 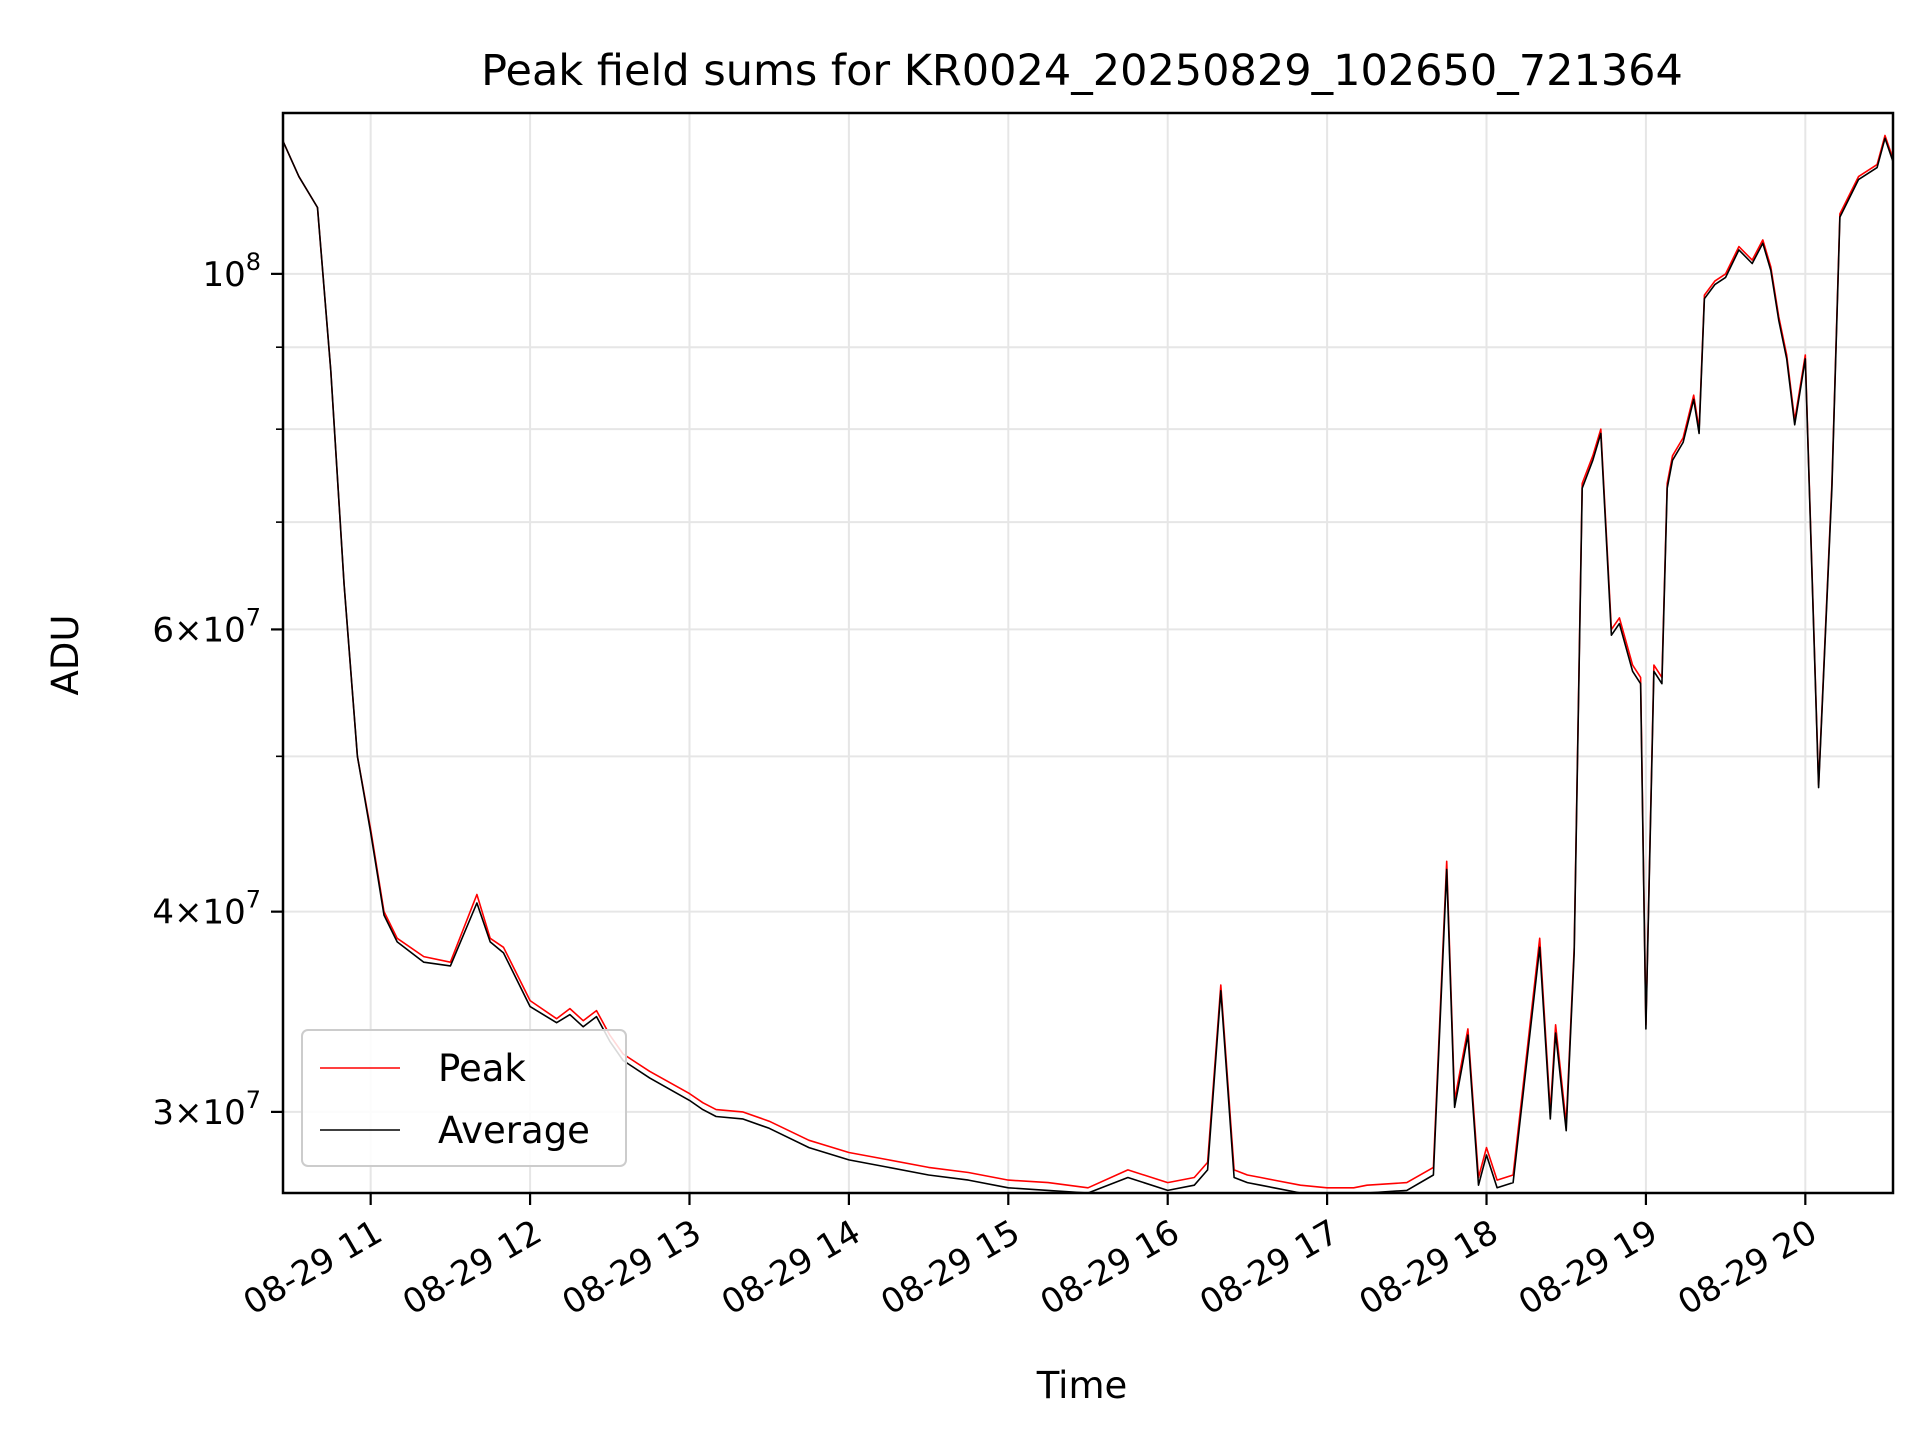 I want to click on x-axis-label: Time, so click(x=1082, y=1385).